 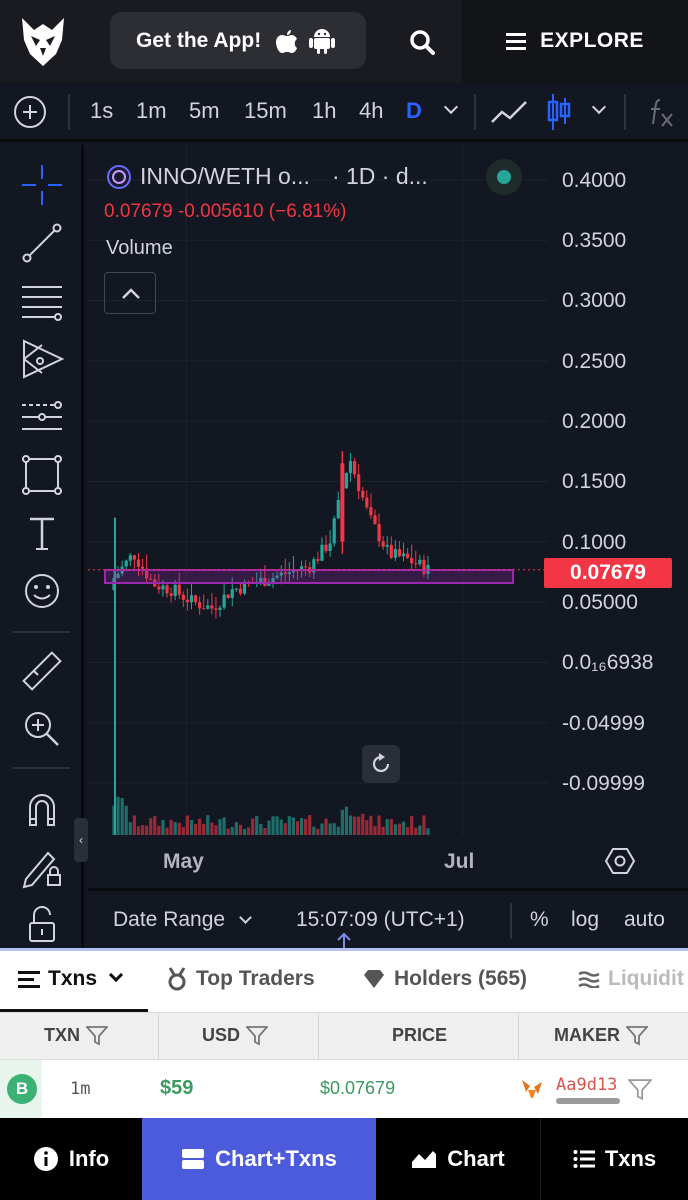 What do you see at coordinates (518, 1037) in the screenshot?
I see `column-divider` at bounding box center [518, 1037].